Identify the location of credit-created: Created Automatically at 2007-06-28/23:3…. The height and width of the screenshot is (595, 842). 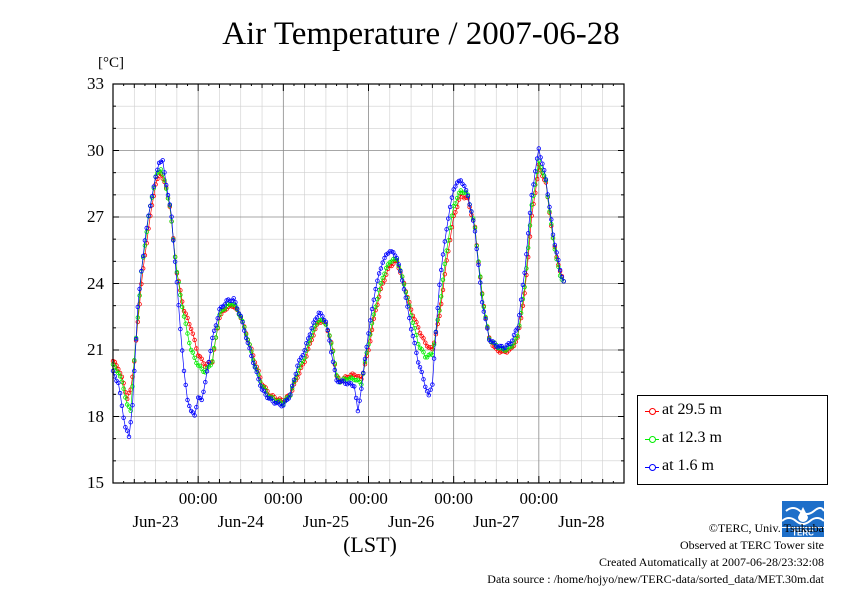
(711, 562).